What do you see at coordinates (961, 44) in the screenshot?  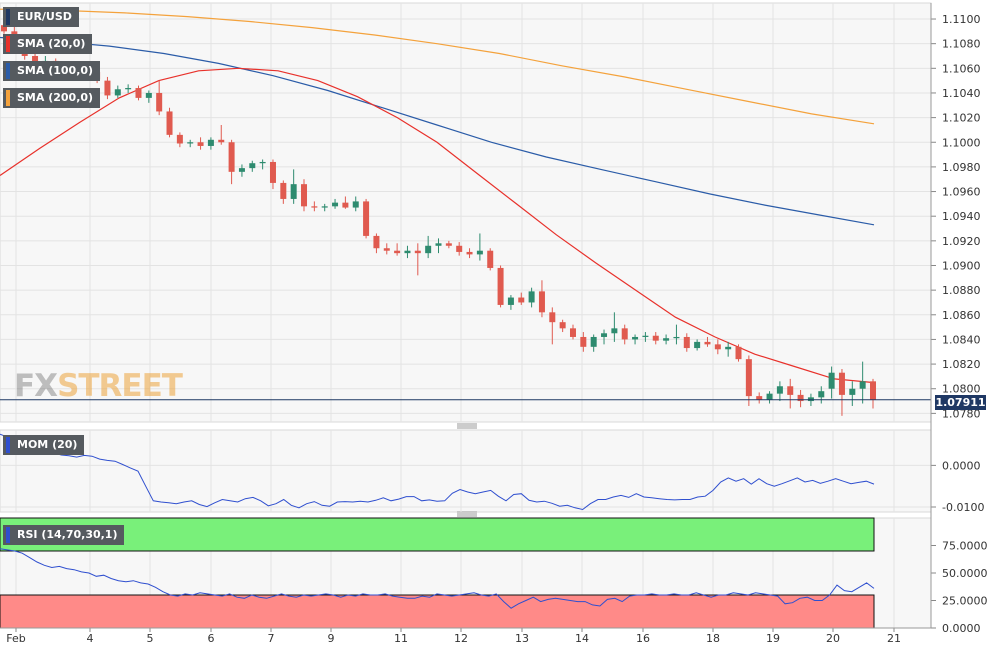 I see `price-tick-label: 1.1080` at bounding box center [961, 44].